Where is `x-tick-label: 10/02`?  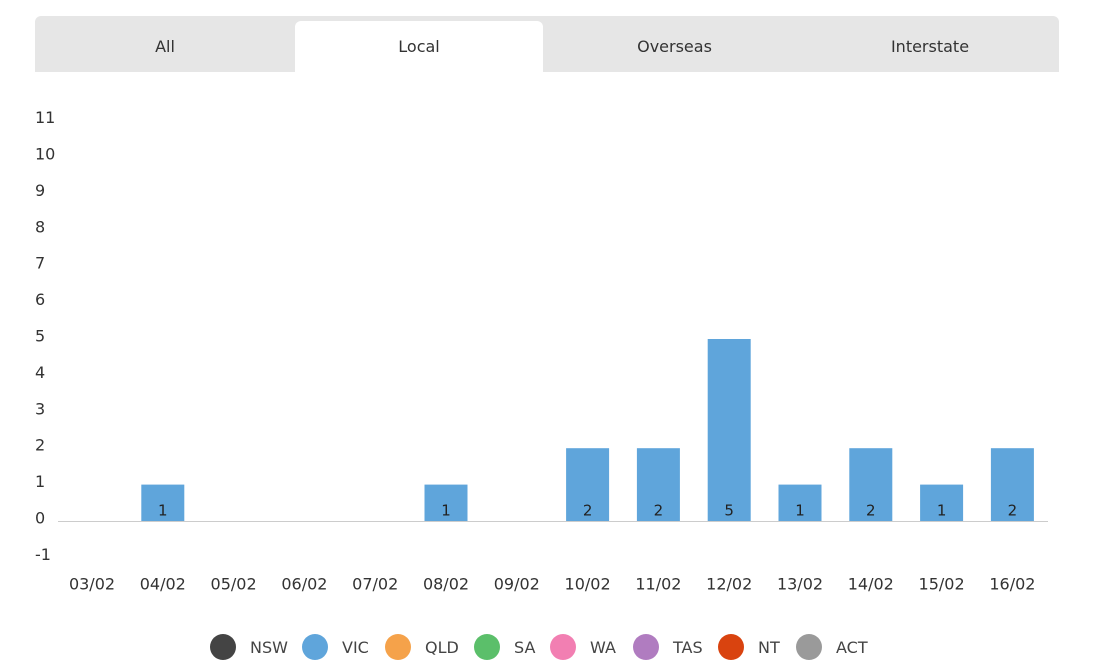 x-tick-label: 10/02 is located at coordinates (588, 584).